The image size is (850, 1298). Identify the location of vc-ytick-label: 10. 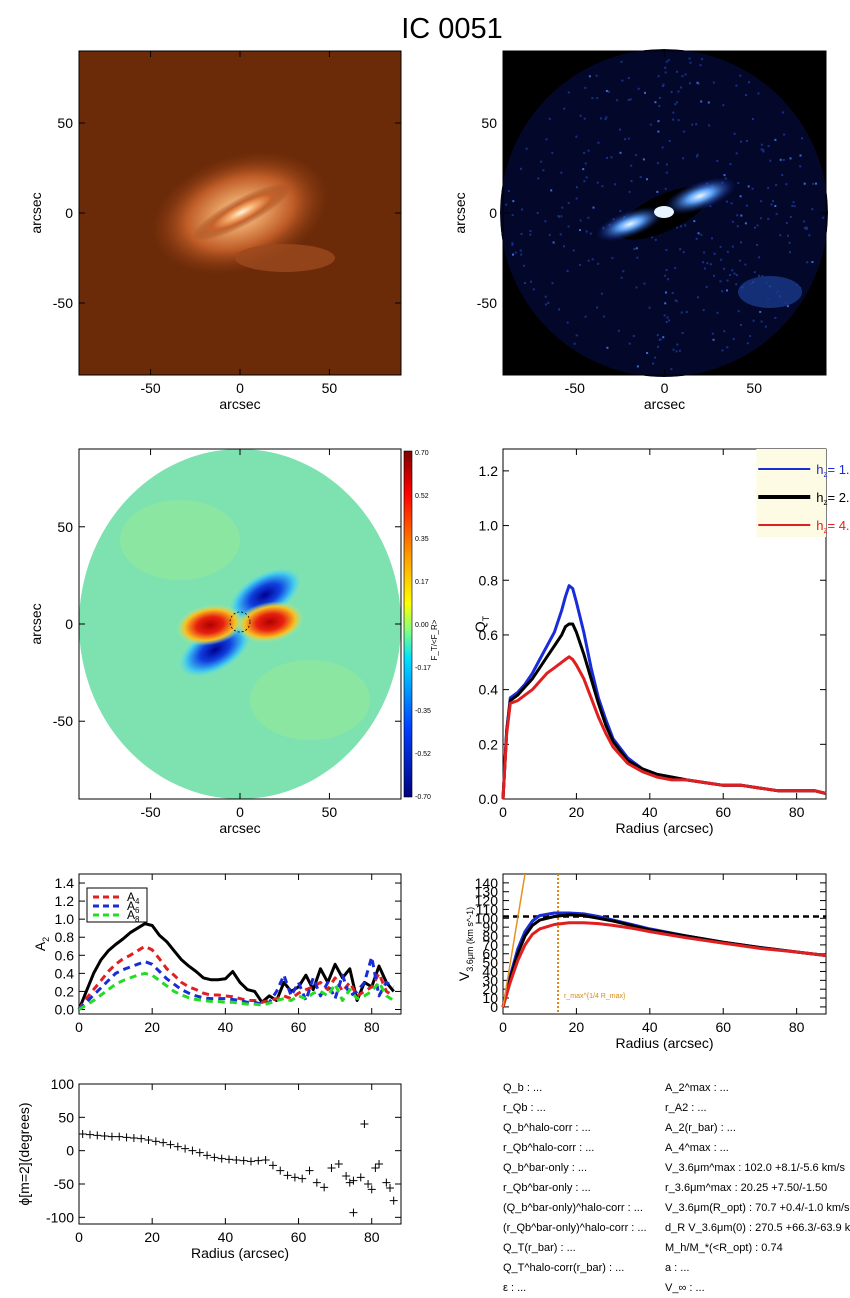
(490, 998).